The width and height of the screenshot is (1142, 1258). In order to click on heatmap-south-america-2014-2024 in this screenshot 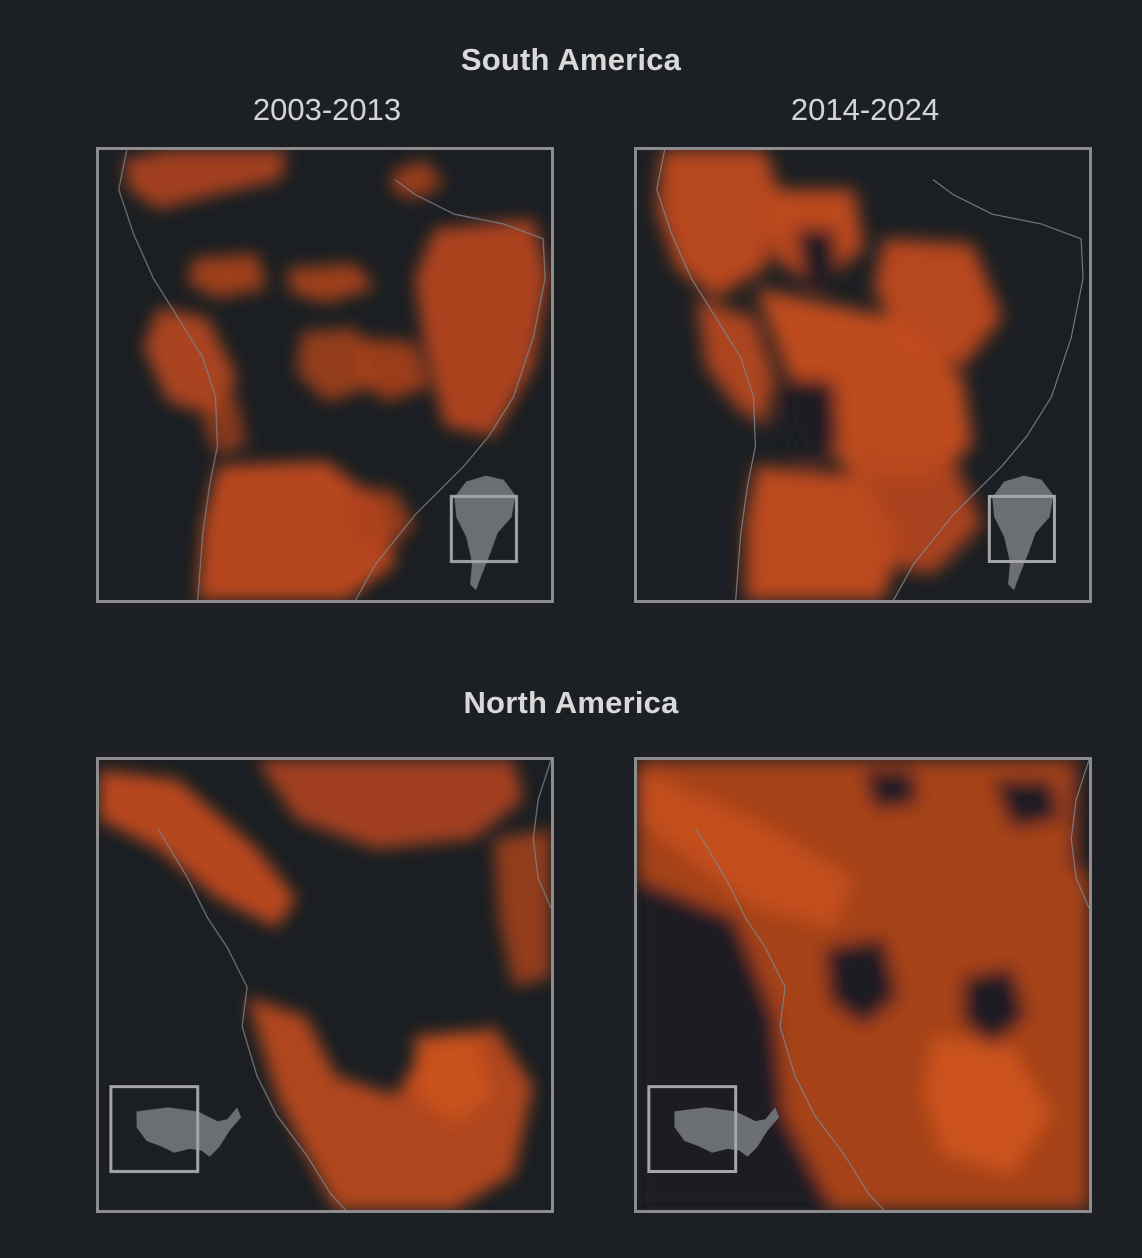, I will do `click(870, 375)`.